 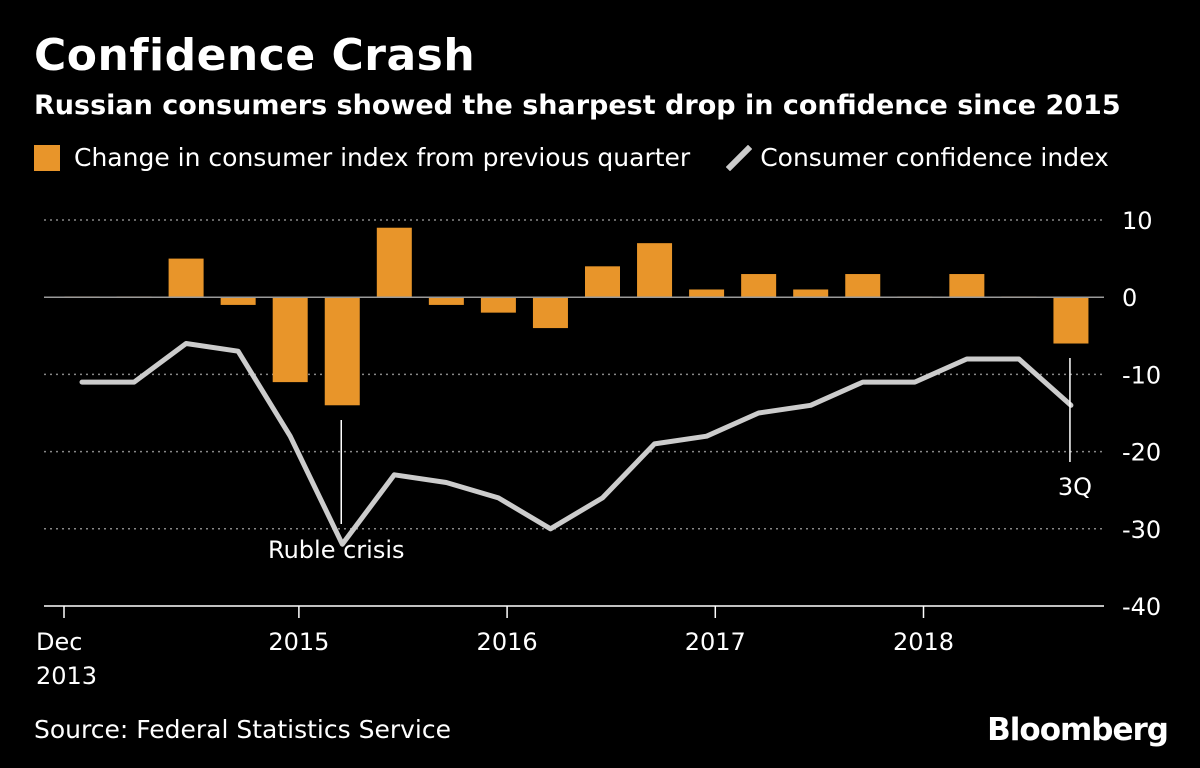 I want to click on bloomberg-logo: Bloomberg, so click(x=1078, y=730).